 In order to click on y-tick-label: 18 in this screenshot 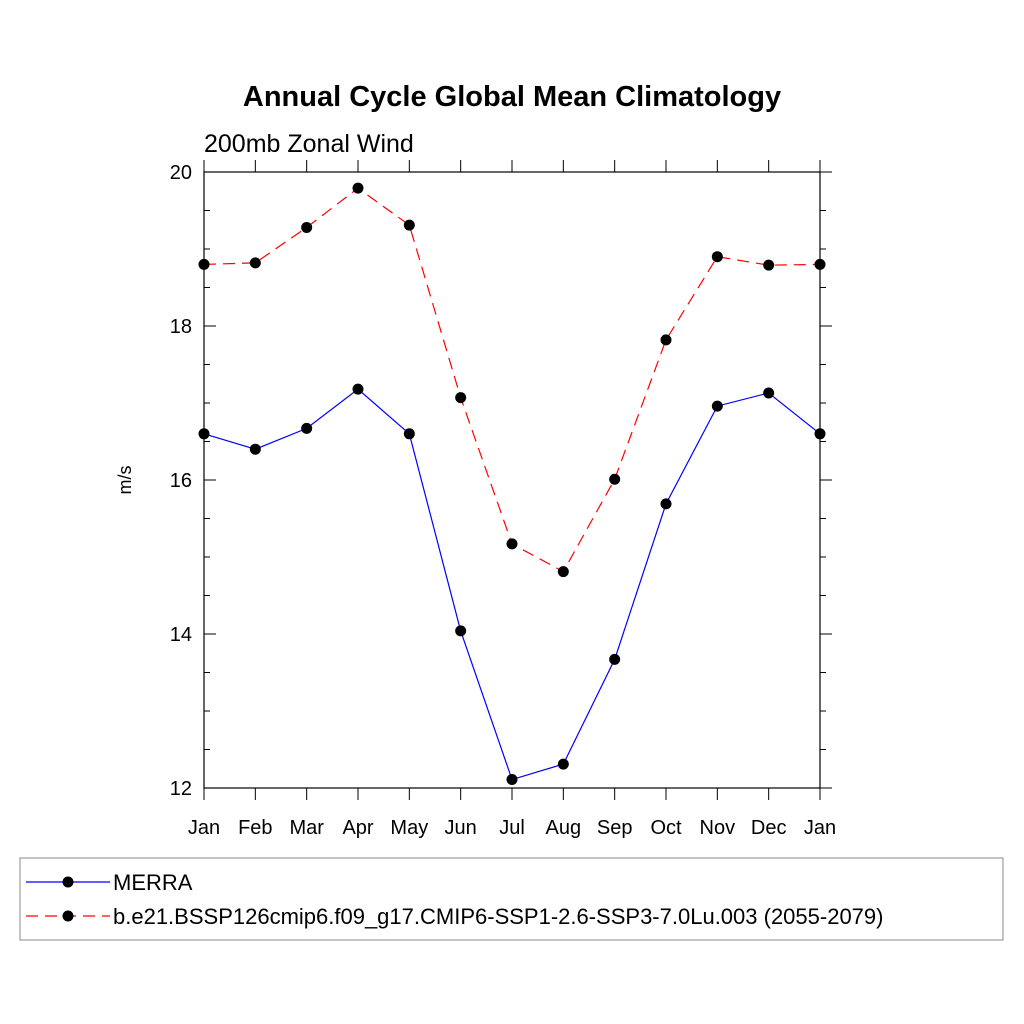, I will do `click(181, 327)`.